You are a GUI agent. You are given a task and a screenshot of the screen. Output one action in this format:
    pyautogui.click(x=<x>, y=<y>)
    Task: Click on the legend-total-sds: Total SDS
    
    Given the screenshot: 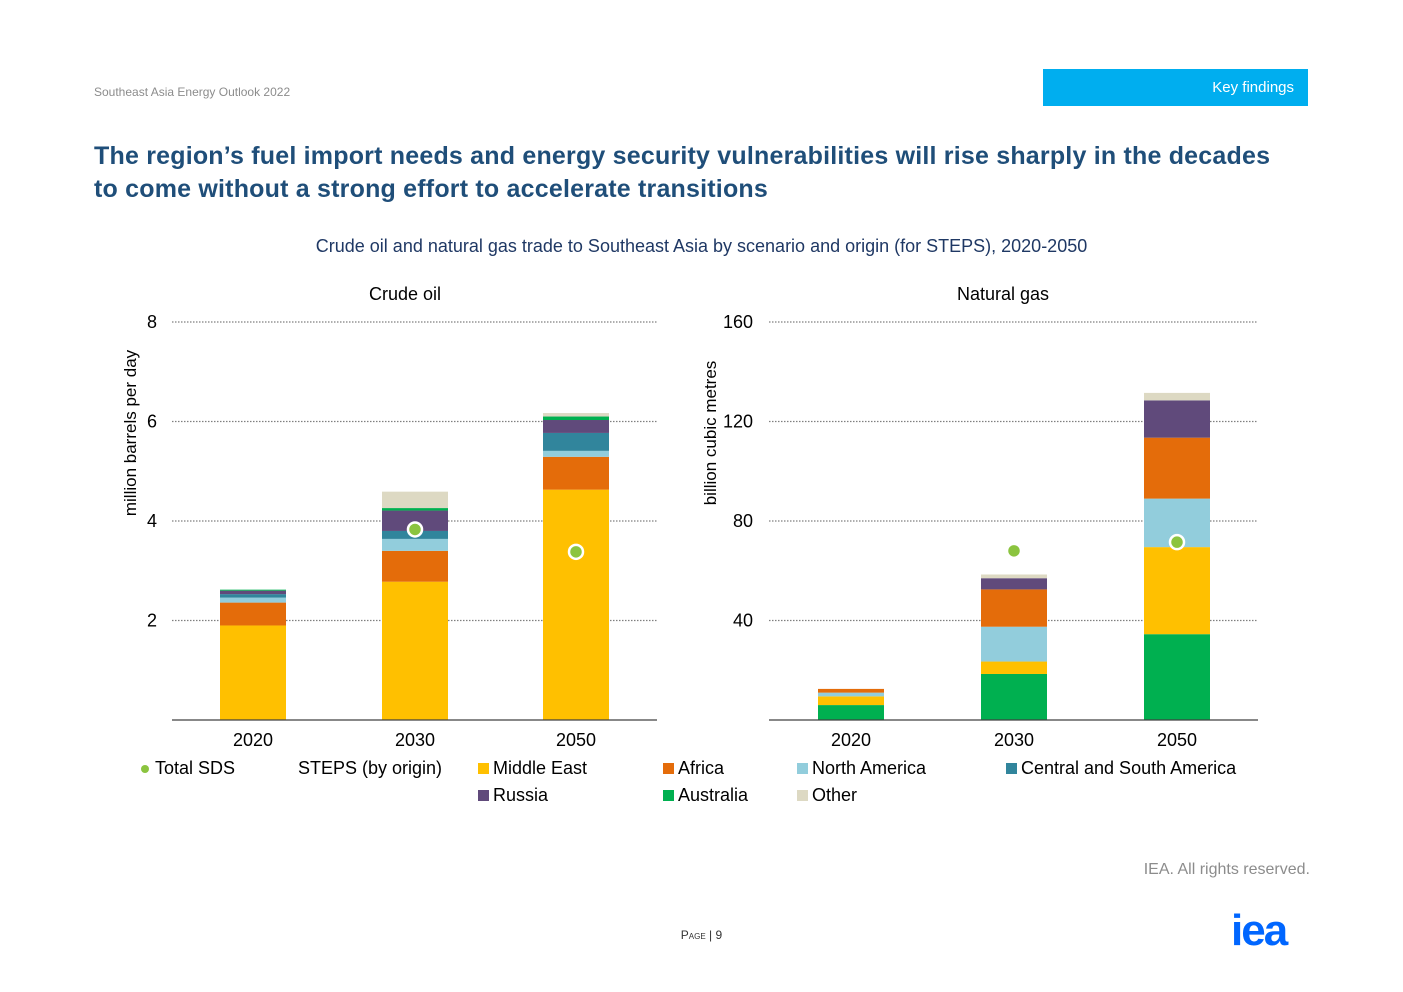 What is the action you would take?
    pyautogui.click(x=188, y=768)
    